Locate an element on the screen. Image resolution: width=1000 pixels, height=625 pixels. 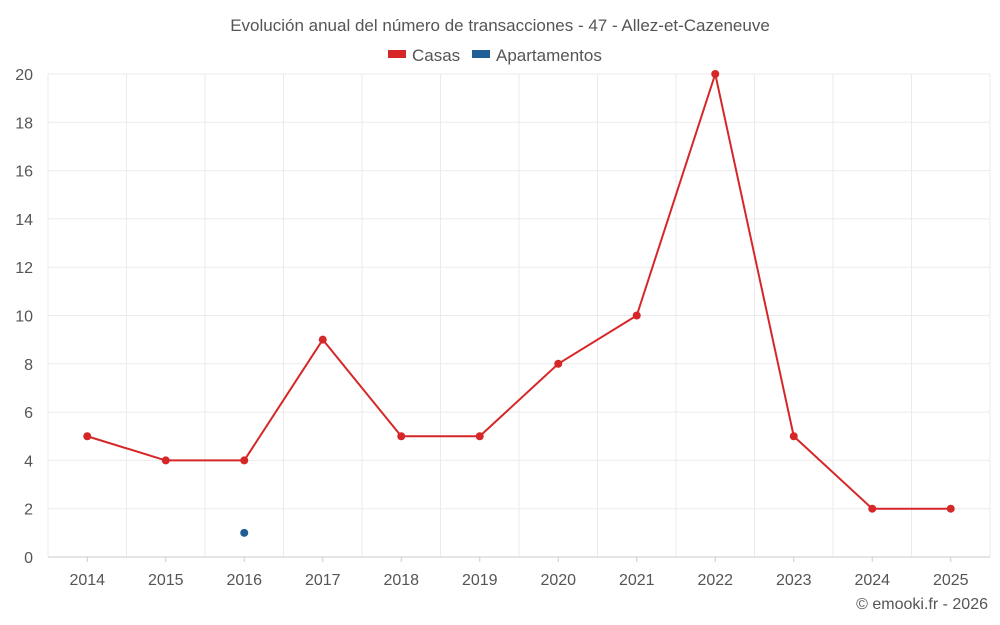
x-tick-label: 2023 is located at coordinates (794, 580).